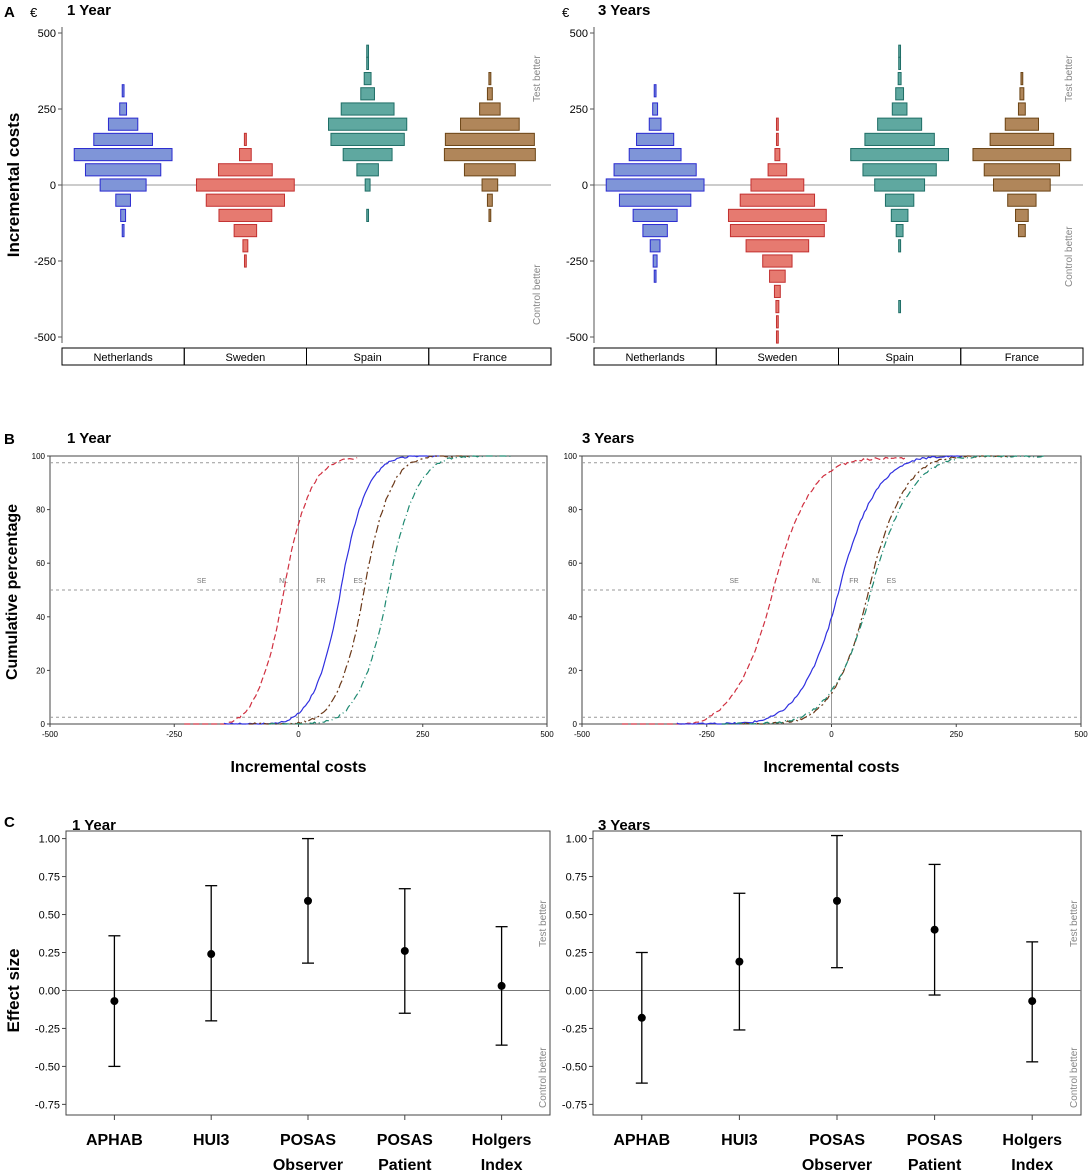 The width and height of the screenshot is (1089, 1173). Describe the element at coordinates (9, 439) in the screenshot. I see `panel-letter-b: B` at that location.